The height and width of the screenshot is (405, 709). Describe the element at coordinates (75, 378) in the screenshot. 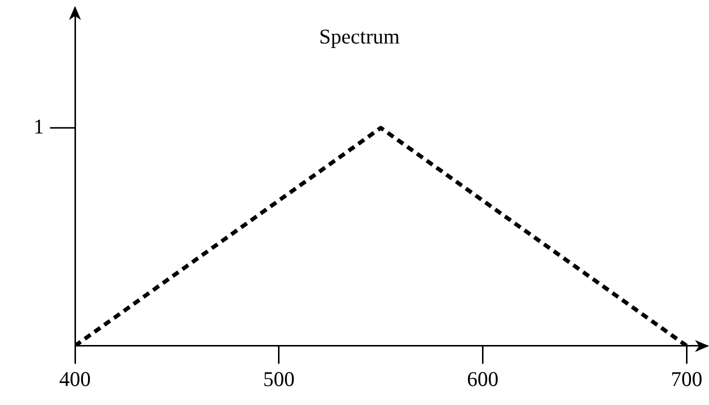

I see `x-tick-label: 400` at that location.